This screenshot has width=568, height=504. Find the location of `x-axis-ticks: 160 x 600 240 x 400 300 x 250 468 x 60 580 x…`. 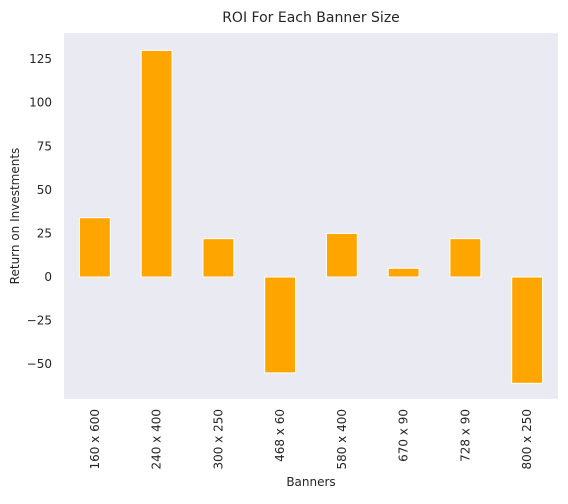

x-axis-ticks: 160 x 600 240 x 400 300 x 250 468 x 60 580 x… is located at coordinates (311, 439).